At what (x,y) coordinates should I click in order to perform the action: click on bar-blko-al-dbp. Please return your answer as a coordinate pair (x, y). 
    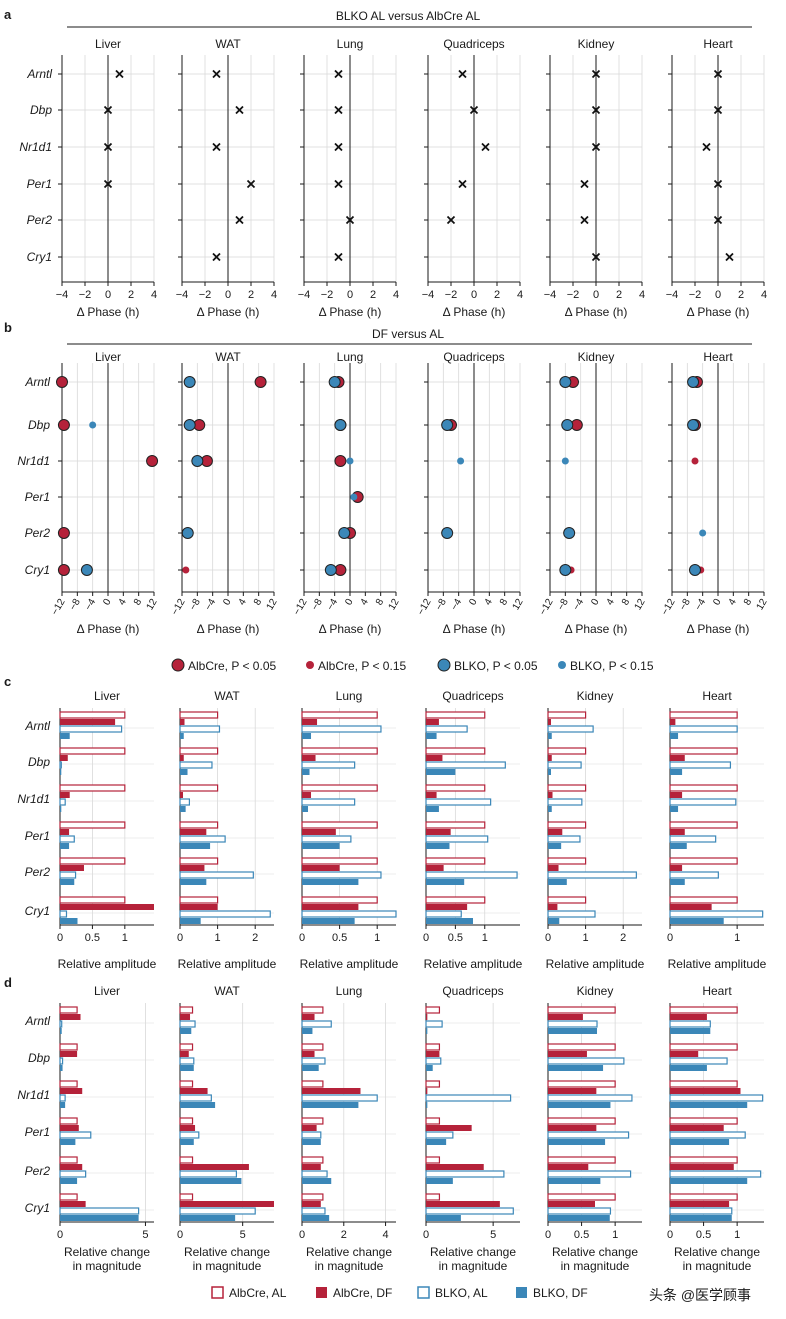
    Looking at the image, I should click on (196, 765).